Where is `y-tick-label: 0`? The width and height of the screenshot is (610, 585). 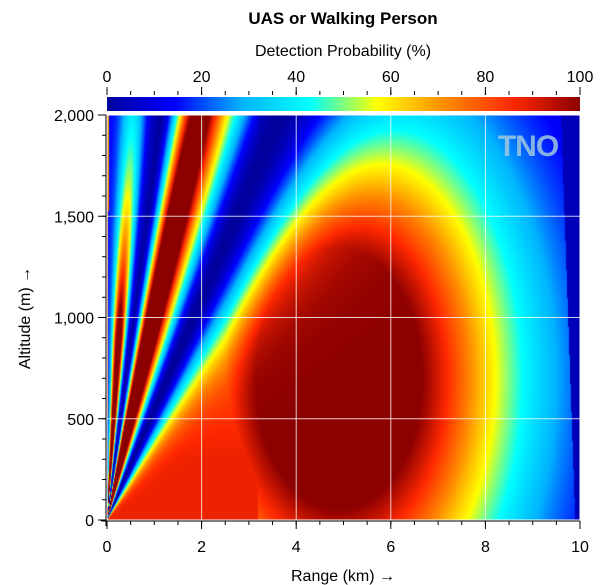
y-tick-label: 0 is located at coordinates (89, 521).